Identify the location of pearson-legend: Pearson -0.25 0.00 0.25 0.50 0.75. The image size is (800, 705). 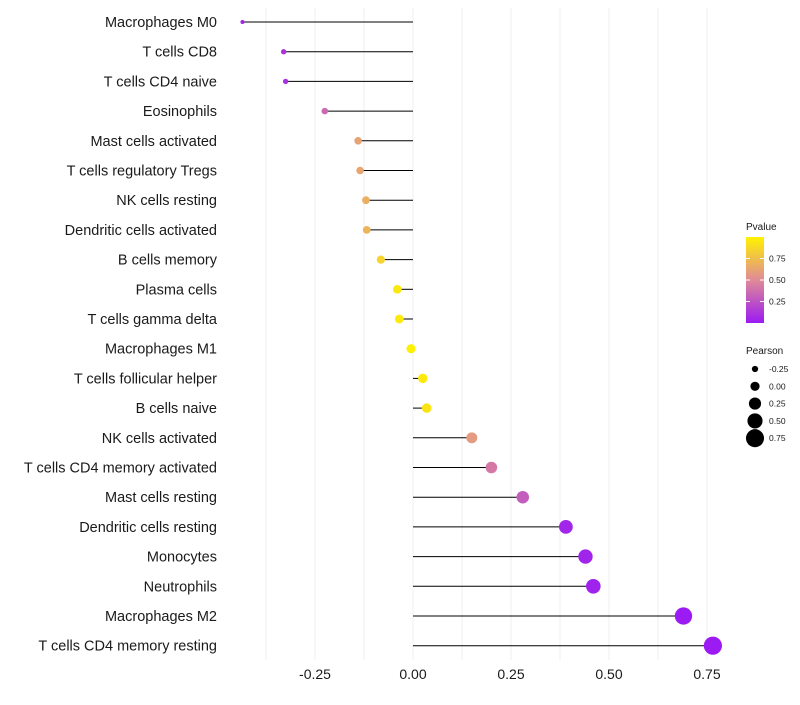
(767, 397).